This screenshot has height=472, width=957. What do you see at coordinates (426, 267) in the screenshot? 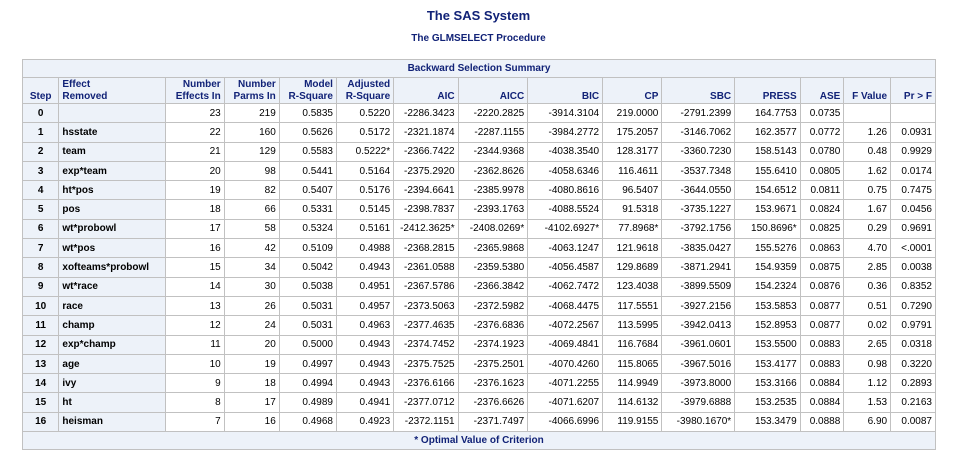
I see `cell-aic: -2361.0588` at bounding box center [426, 267].